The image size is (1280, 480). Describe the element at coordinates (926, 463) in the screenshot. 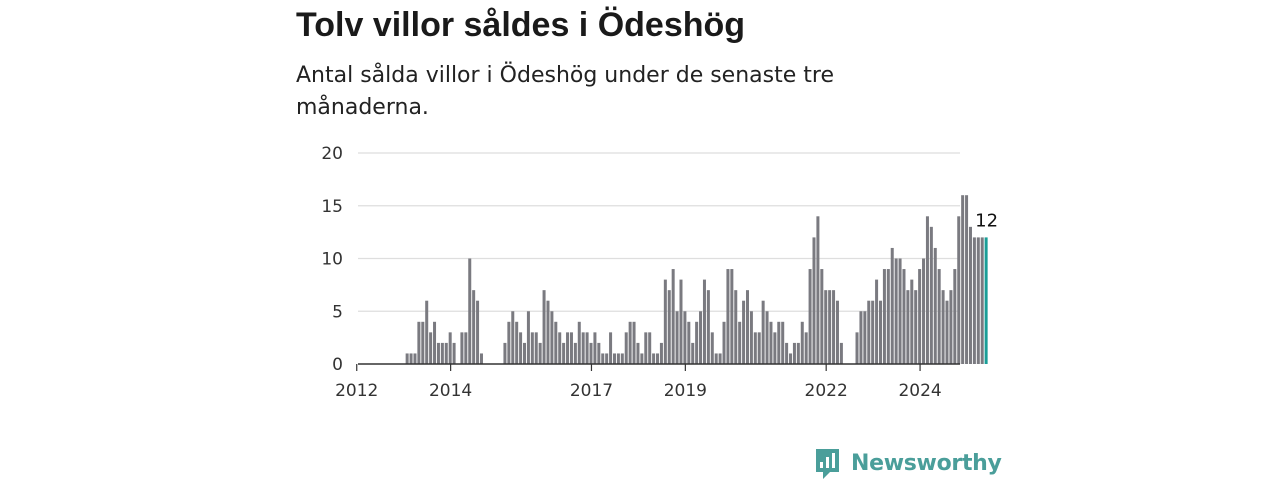

I see `newsworthy-logo-text: Newsworthy` at that location.